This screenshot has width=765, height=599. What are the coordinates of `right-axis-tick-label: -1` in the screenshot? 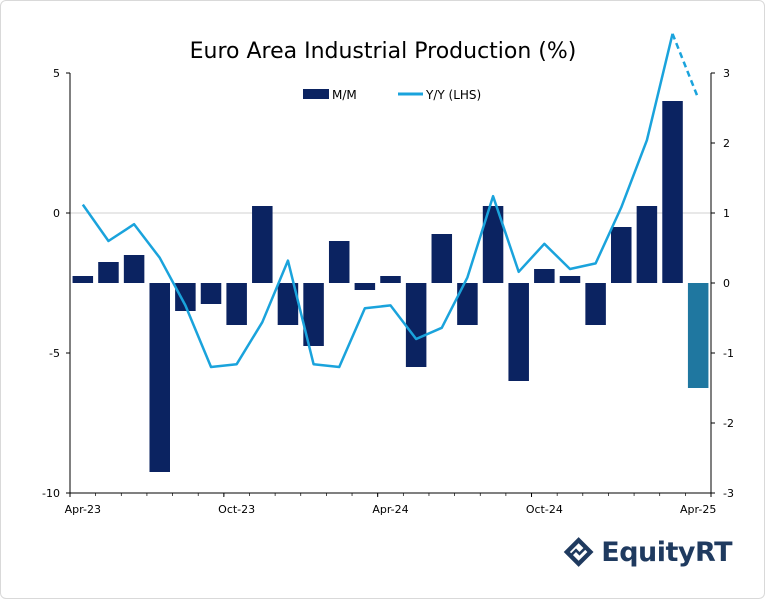 It's located at (728, 353).